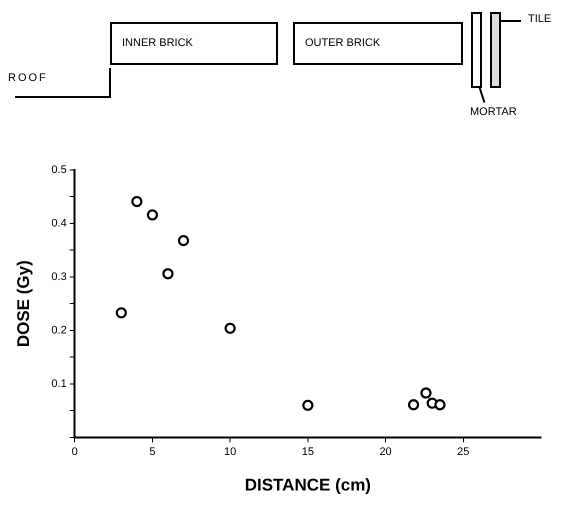 This screenshot has height=508, width=566. I want to click on y-tick-label: 0.5, so click(59, 170).